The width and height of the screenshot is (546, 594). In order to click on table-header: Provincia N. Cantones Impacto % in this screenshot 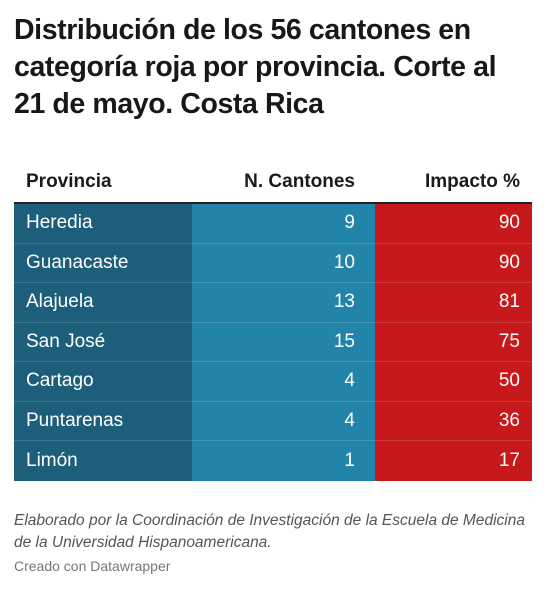, I will do `click(273, 183)`.